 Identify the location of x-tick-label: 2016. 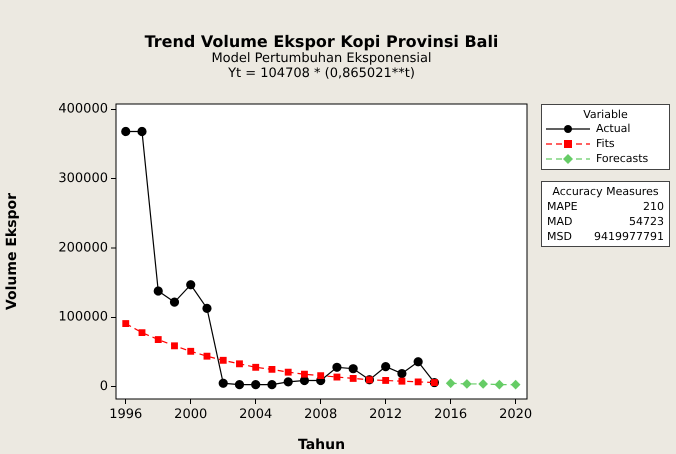
(451, 414).